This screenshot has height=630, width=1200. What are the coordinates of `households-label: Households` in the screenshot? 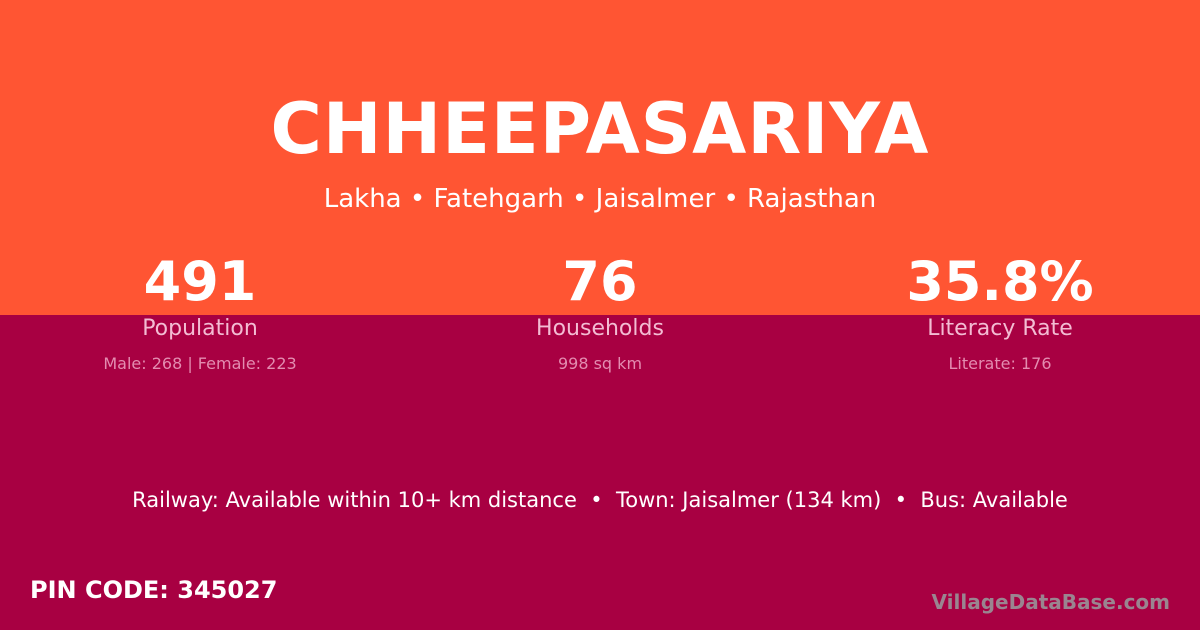 It's located at (600, 328).